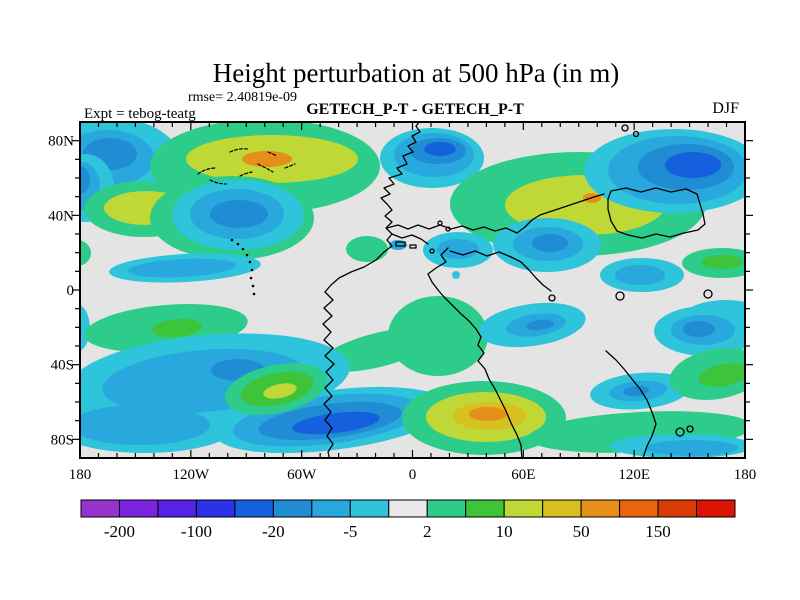 This screenshot has width=800, height=600. What do you see at coordinates (504, 531) in the screenshot?
I see `colorbar-tick-label: 10` at bounding box center [504, 531].